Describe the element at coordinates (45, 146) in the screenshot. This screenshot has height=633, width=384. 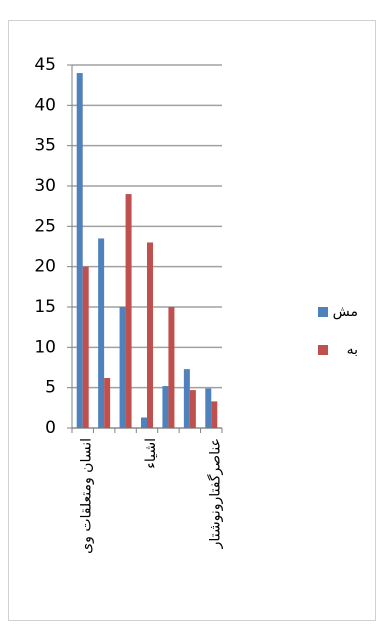
I see `y-tick-label: 35` at that location.